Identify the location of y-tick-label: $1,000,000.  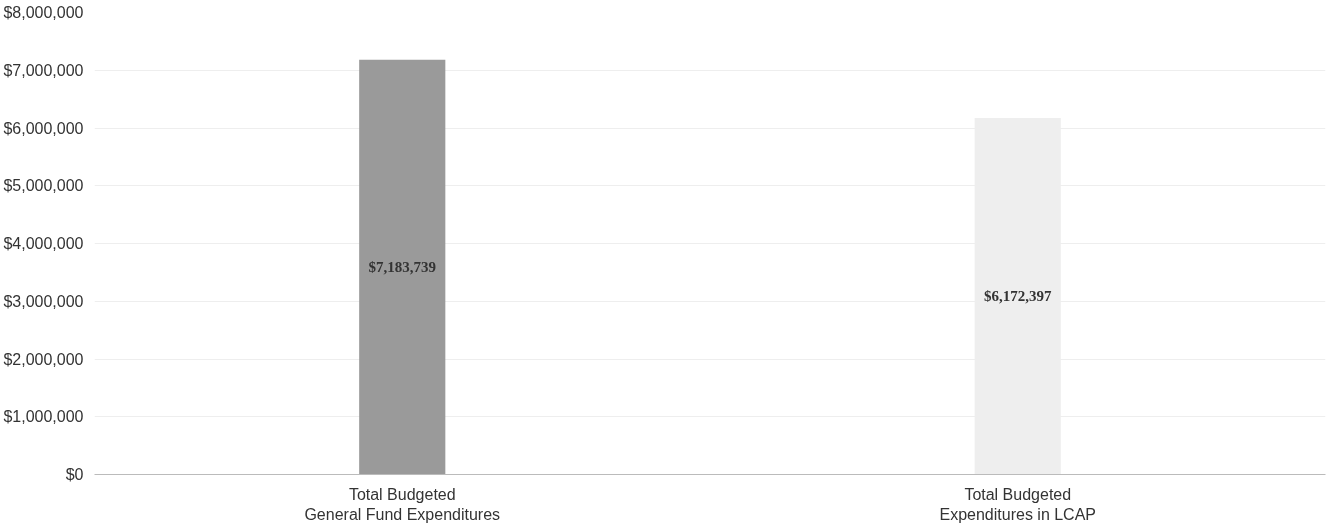
(43, 417).